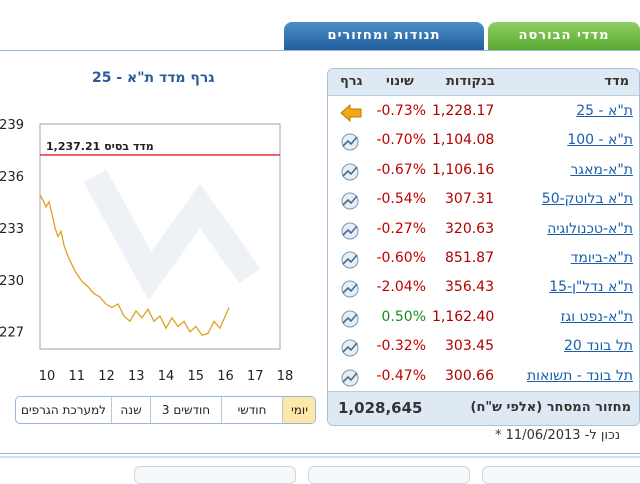  What do you see at coordinates (12, 333) in the screenshot?
I see `y-tick-label: 227` at bounding box center [12, 333].